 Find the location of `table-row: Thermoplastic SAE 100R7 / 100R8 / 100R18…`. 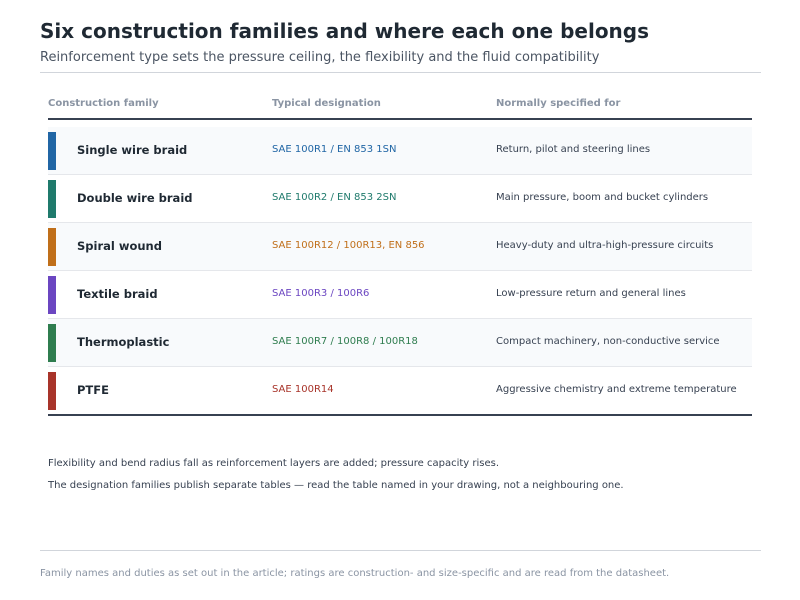

table-row: Thermoplastic SAE 100R7 / 100R8 / 100R18… is located at coordinates (400, 343).